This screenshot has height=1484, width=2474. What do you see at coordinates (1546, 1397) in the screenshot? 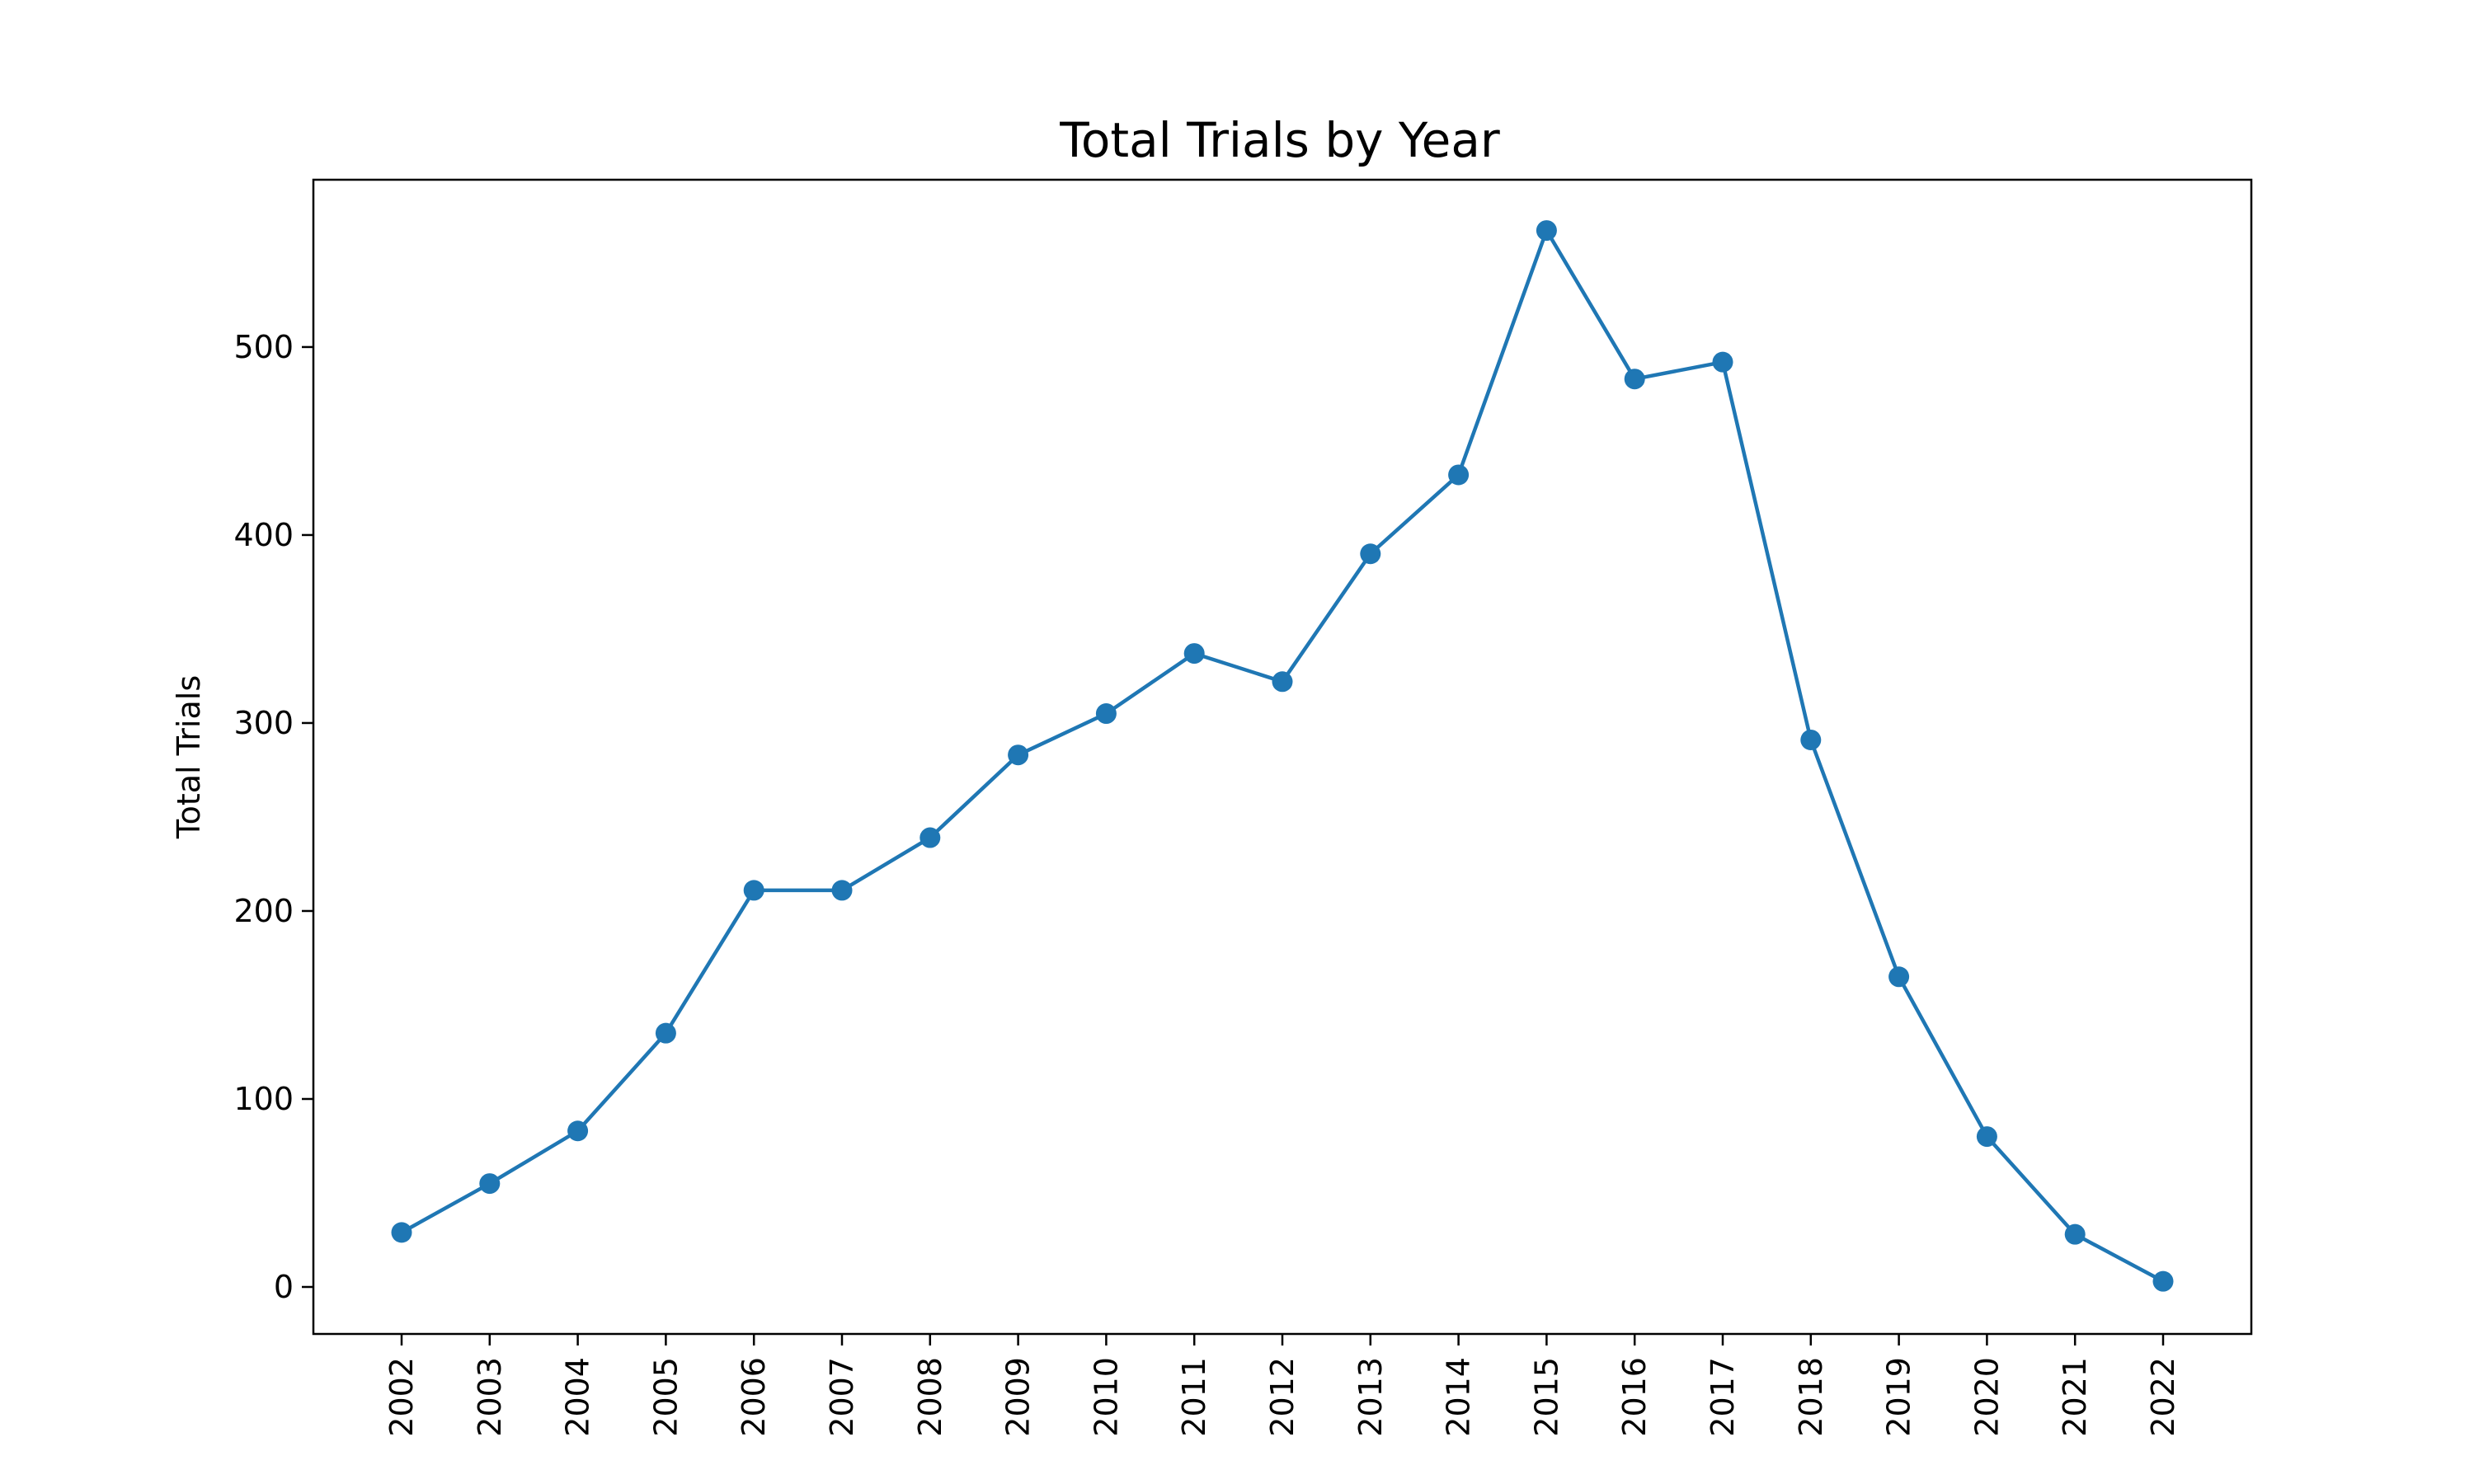
I see `x-tick-label: 2015` at bounding box center [1546, 1397].